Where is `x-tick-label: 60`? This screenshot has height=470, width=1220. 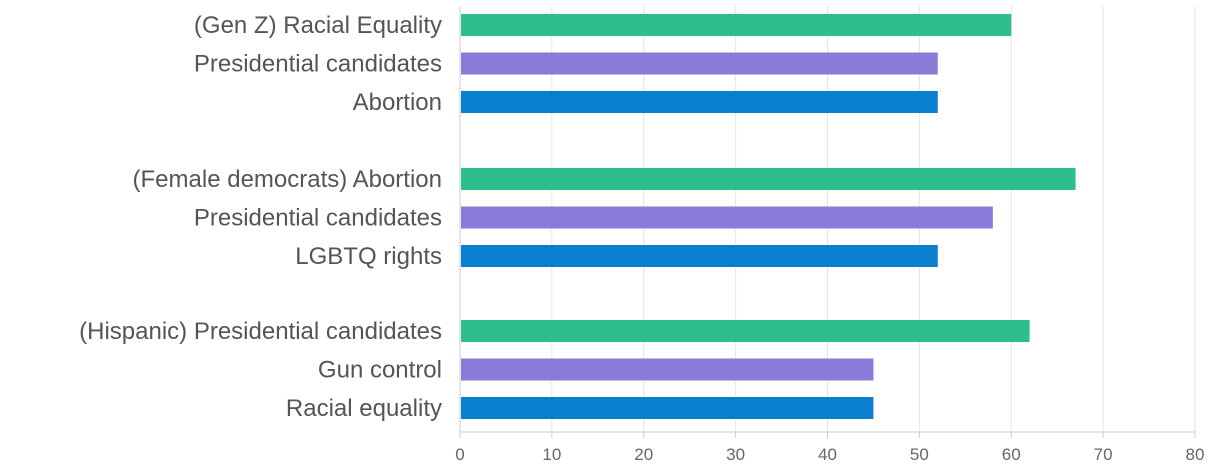 x-tick-label: 60 is located at coordinates (1011, 454).